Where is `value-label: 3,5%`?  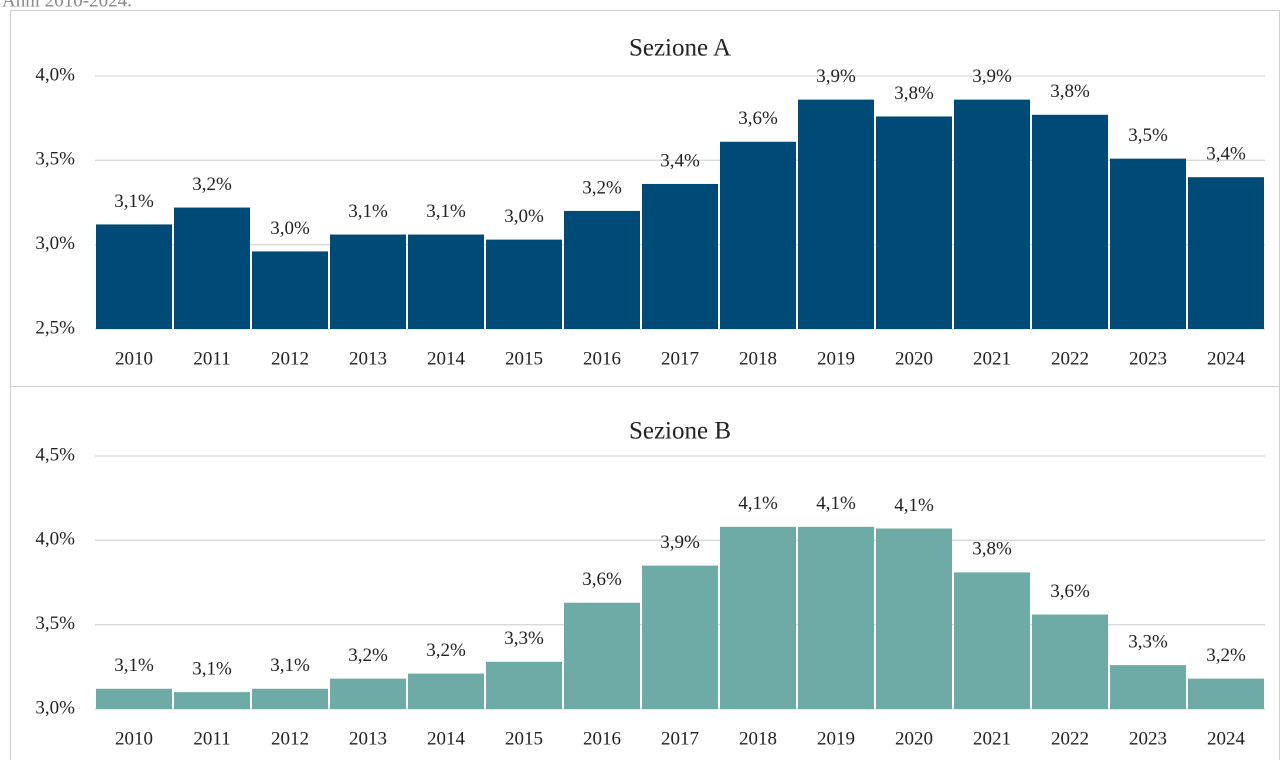 value-label: 3,5% is located at coordinates (1148, 135).